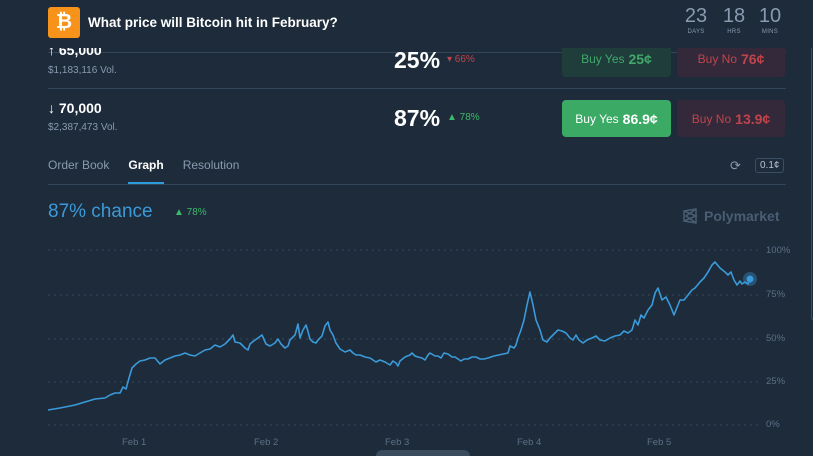  Describe the element at coordinates (753, 118) in the screenshot. I see `buy-no-price: 13.9¢` at that location.